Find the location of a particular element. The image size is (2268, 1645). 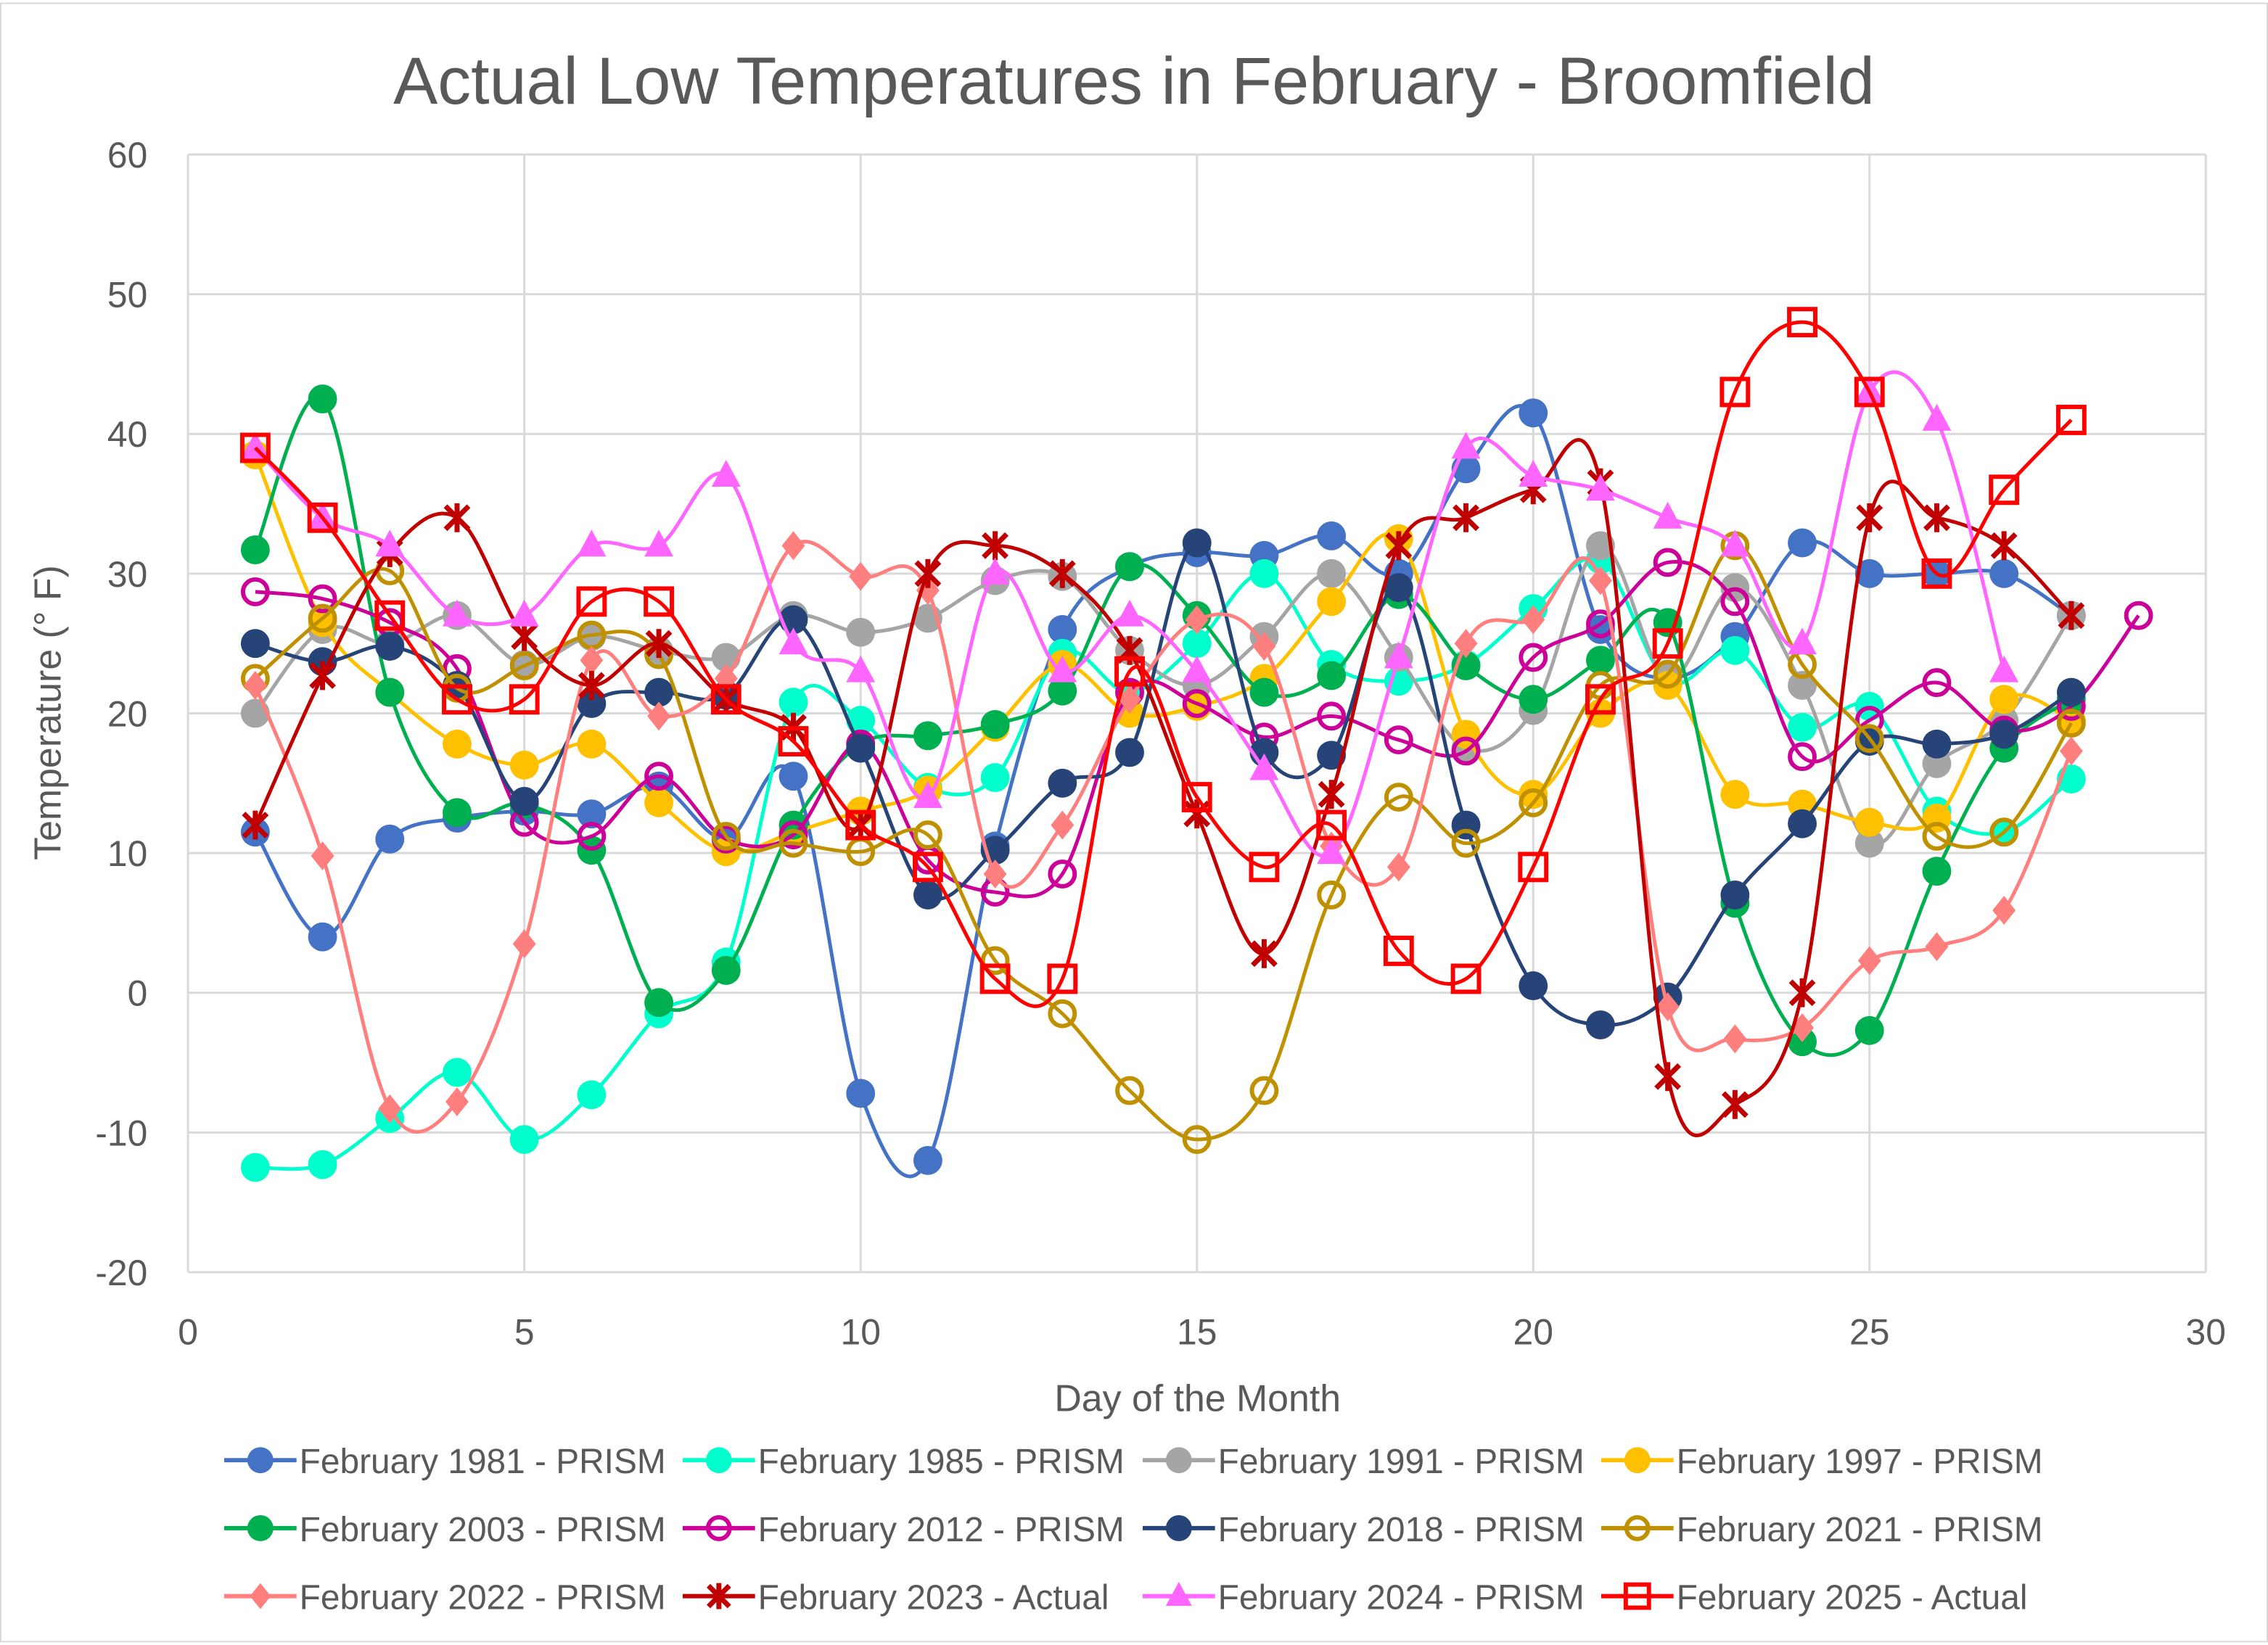

x-axis-ticks: 0 5 10 15 20 25 30 is located at coordinates (1202, 1332).